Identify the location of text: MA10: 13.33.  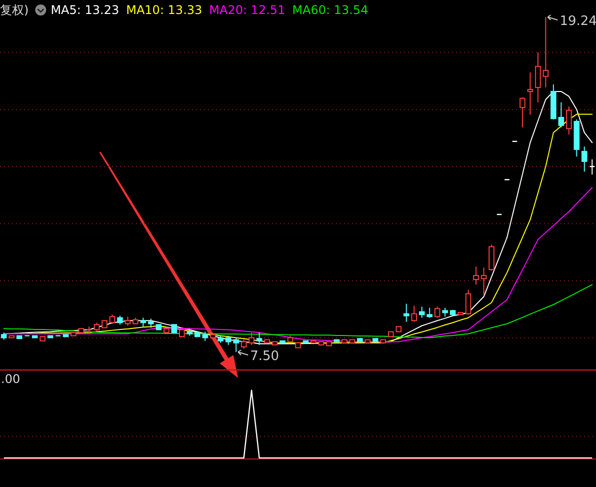
(164, 10).